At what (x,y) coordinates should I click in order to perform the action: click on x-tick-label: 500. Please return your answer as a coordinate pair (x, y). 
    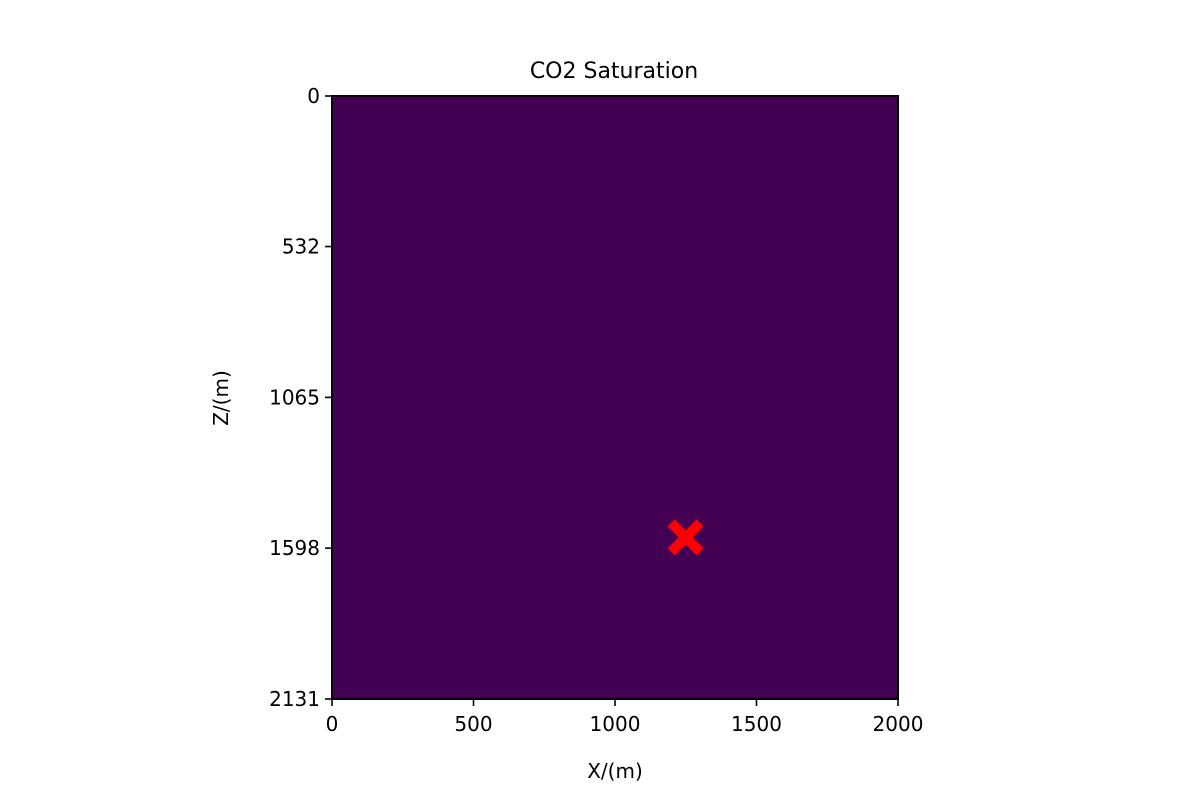
    Looking at the image, I should click on (473, 724).